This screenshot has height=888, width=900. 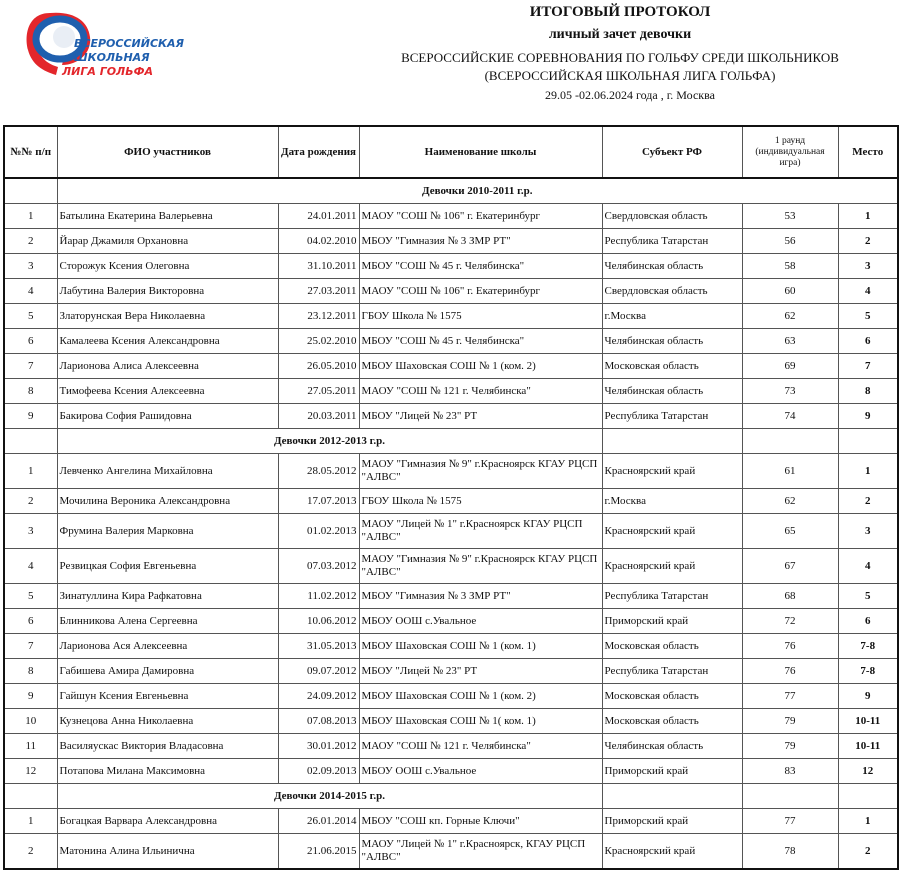 I want to click on birth-date: 04.02.2010, so click(x=318, y=241).